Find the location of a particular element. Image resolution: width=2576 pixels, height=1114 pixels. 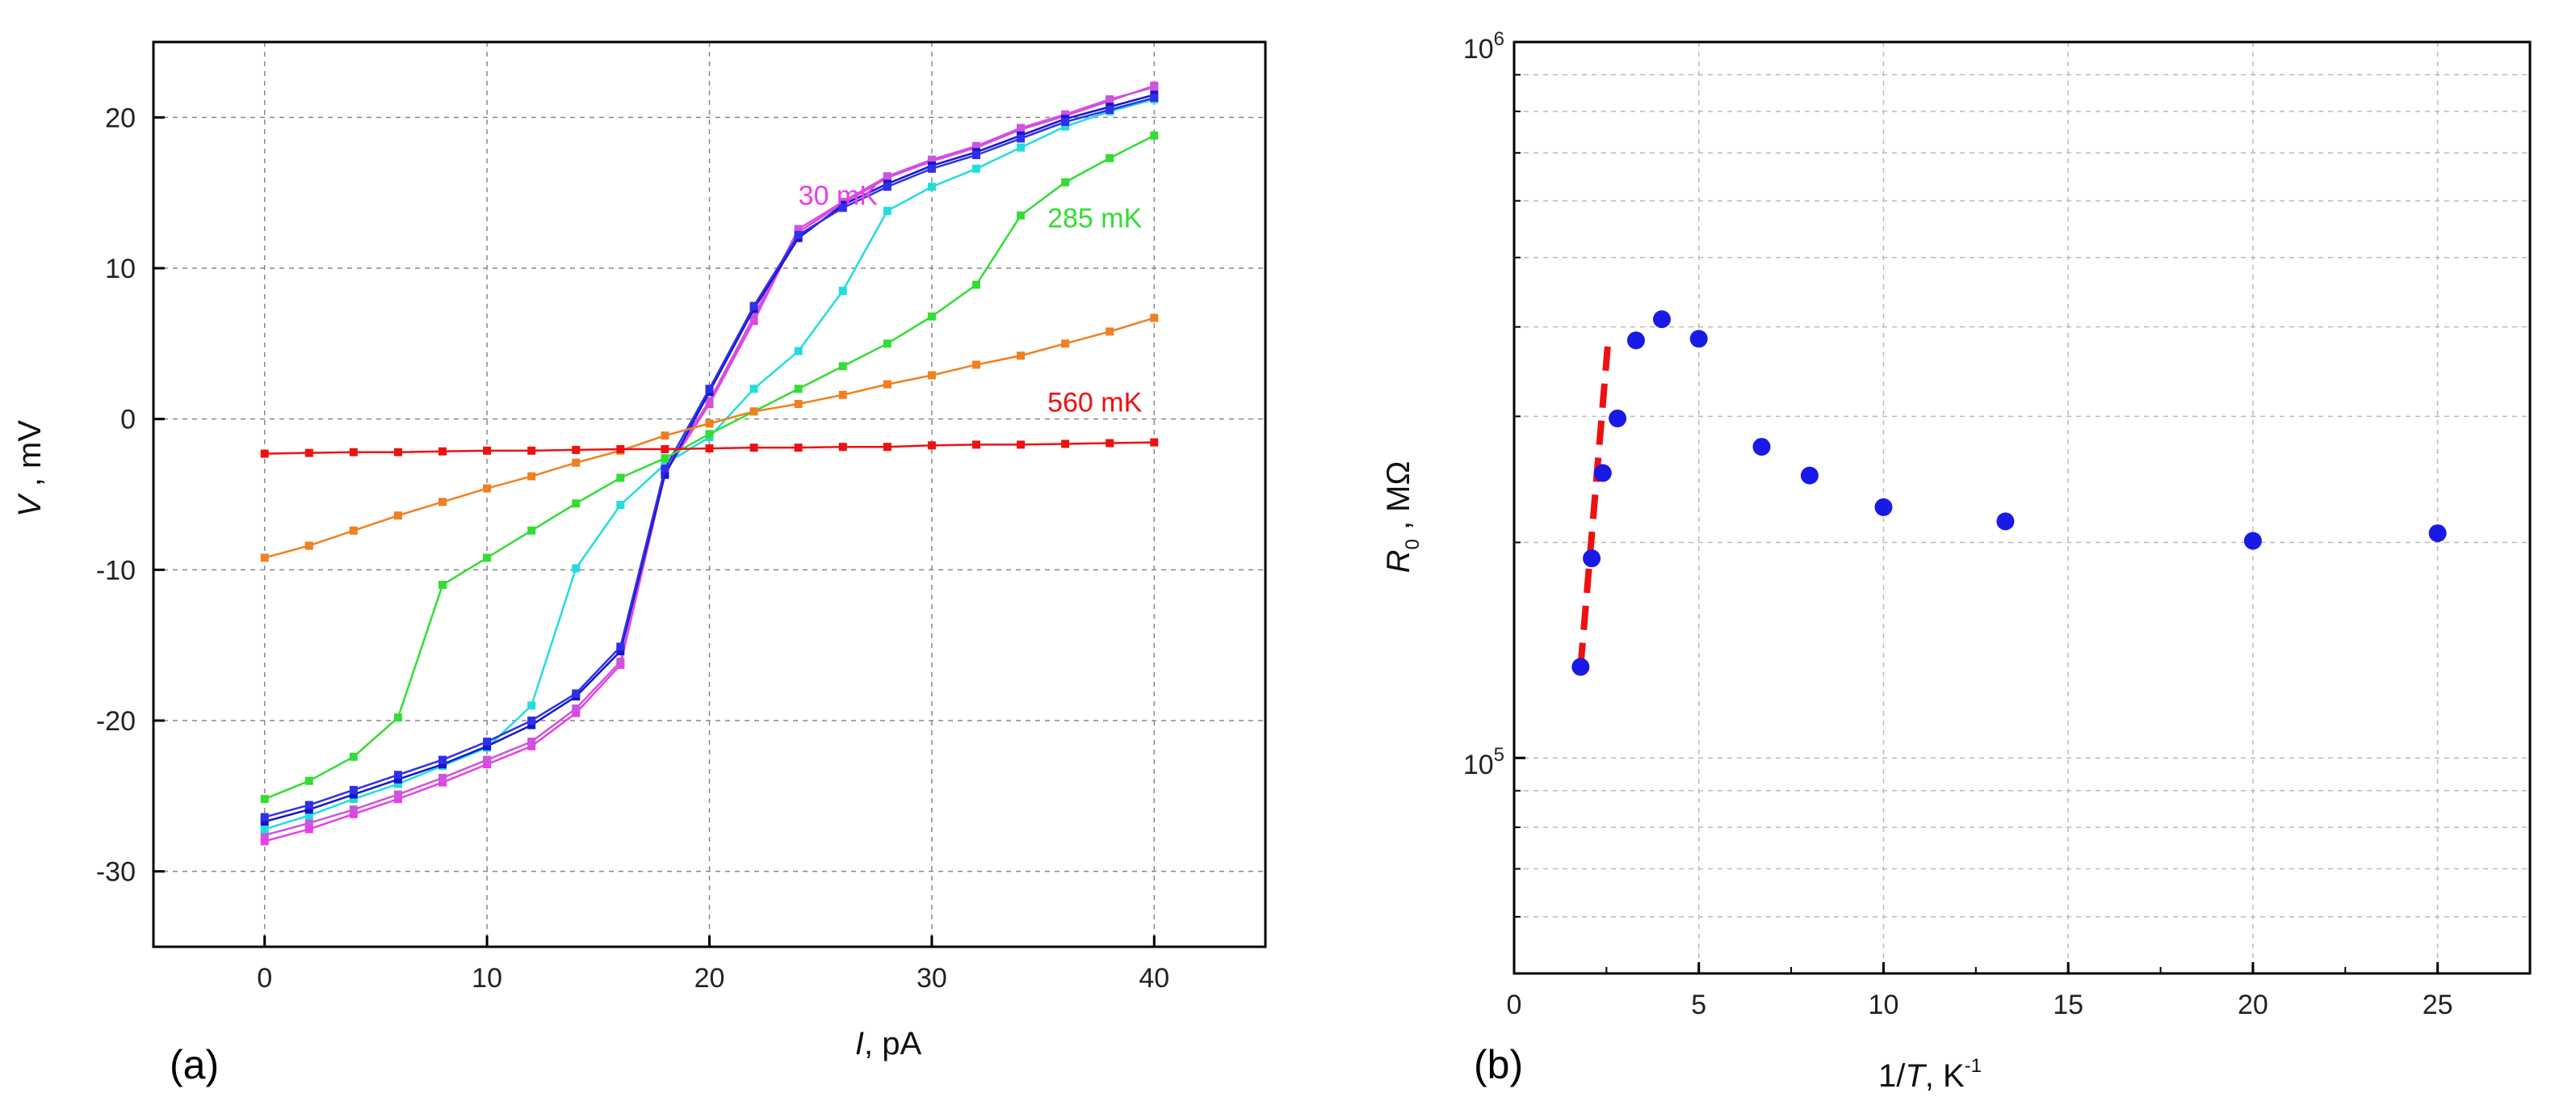

series-R0 is located at coordinates (2009, 493).